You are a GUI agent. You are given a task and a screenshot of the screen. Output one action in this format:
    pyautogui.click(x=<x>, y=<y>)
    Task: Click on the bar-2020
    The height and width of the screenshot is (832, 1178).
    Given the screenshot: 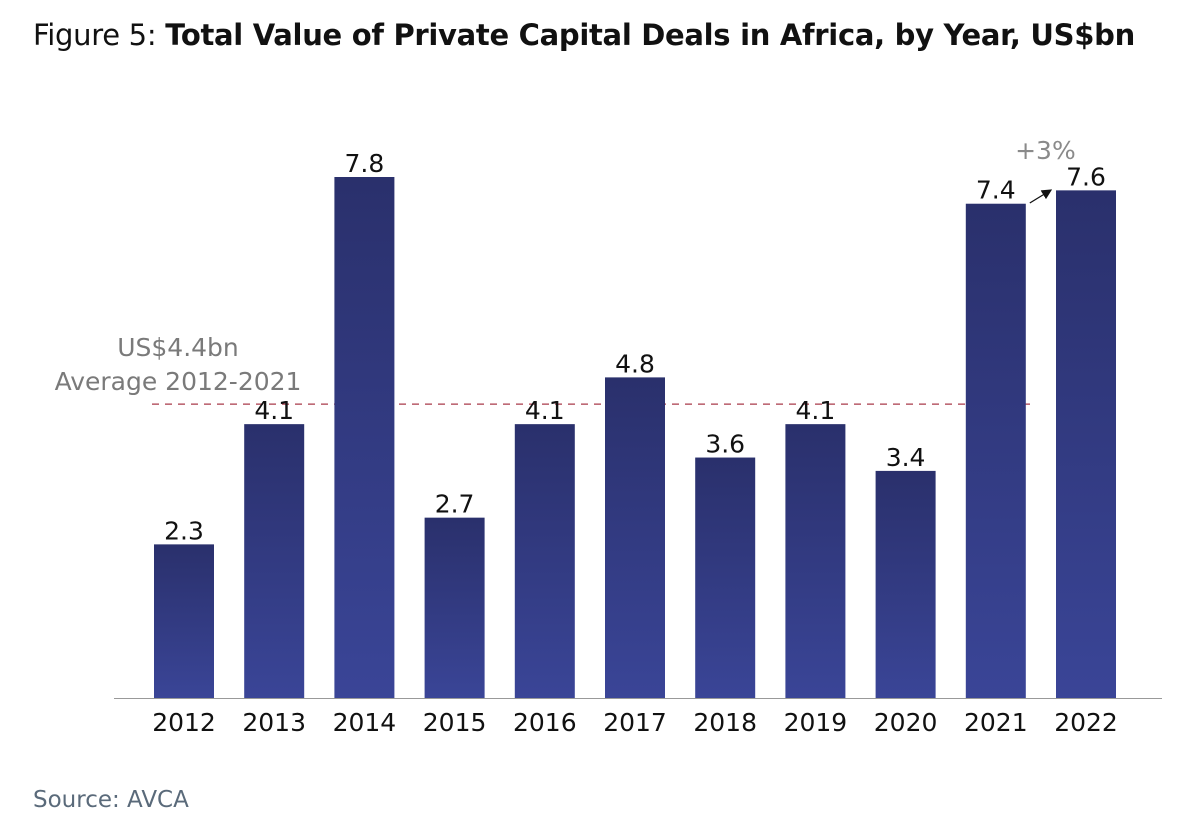 What is the action you would take?
    pyautogui.click(x=905, y=584)
    